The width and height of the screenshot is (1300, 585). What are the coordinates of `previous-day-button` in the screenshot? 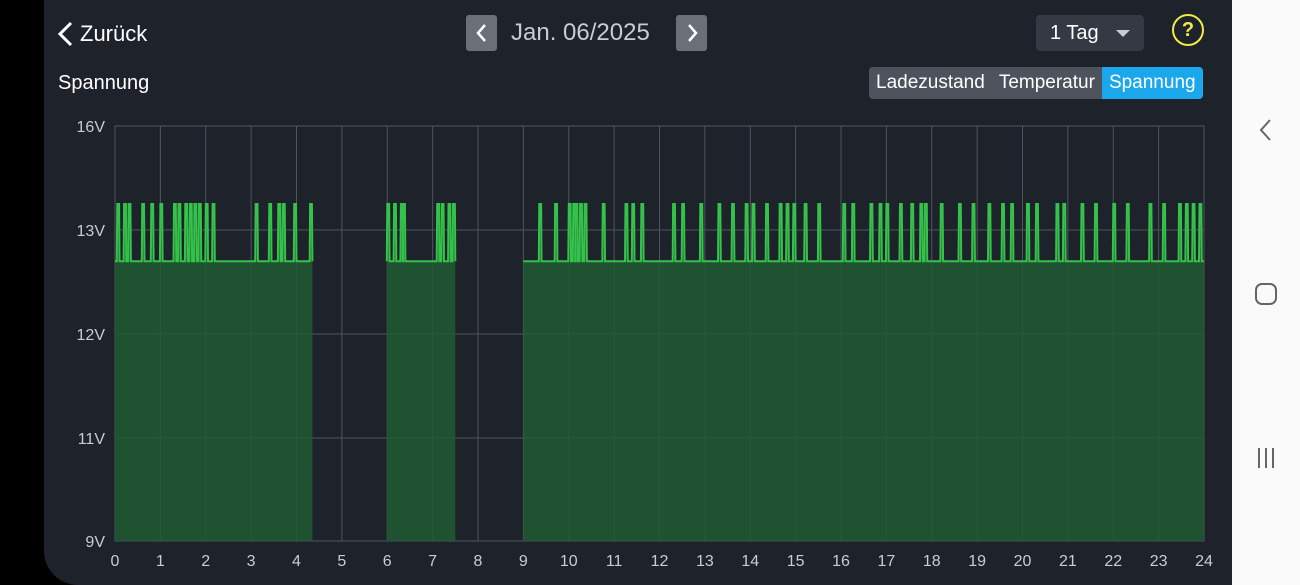 It's located at (481, 33).